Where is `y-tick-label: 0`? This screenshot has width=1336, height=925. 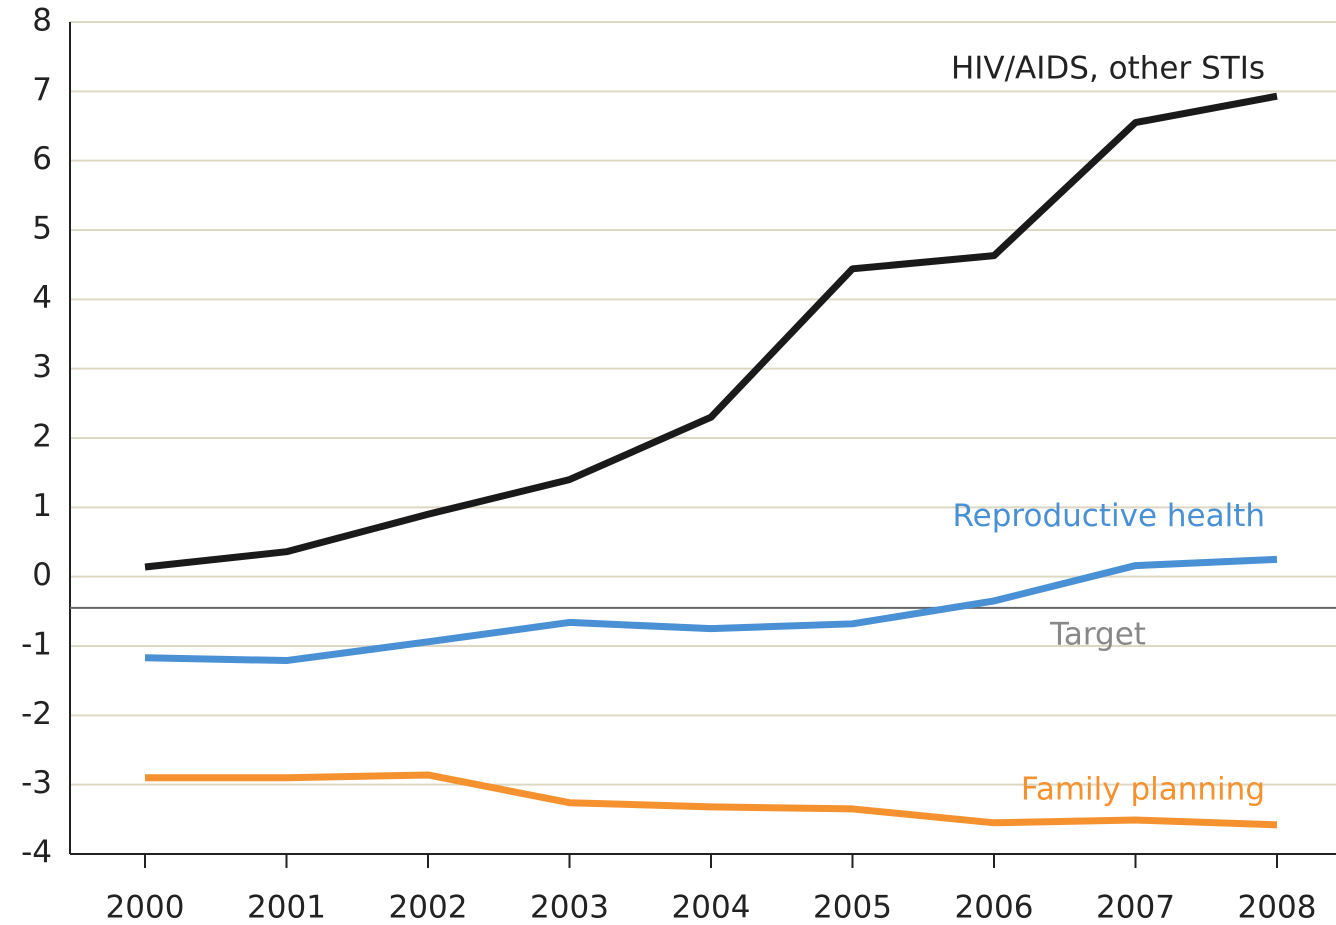
y-tick-label: 0 is located at coordinates (42, 575).